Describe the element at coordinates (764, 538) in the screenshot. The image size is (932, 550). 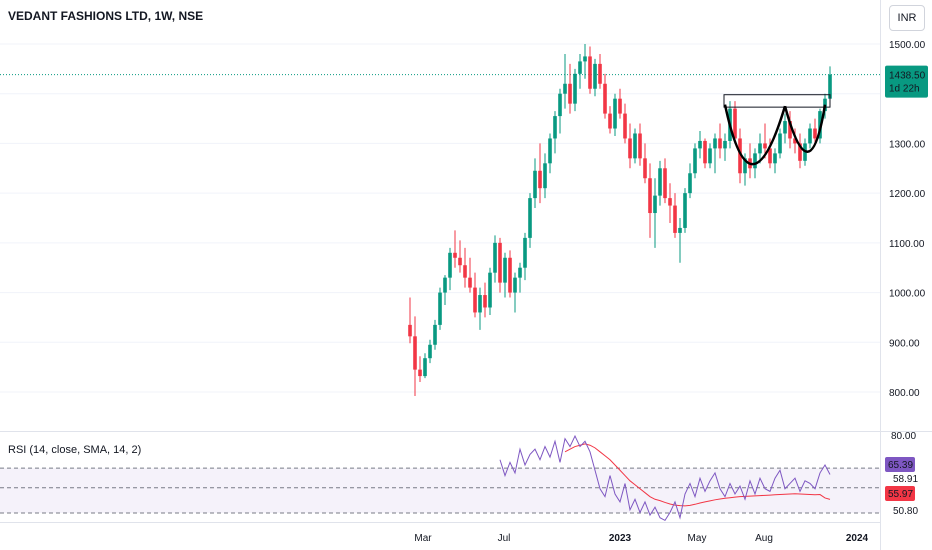
I see `time-tick-label: Aug` at that location.